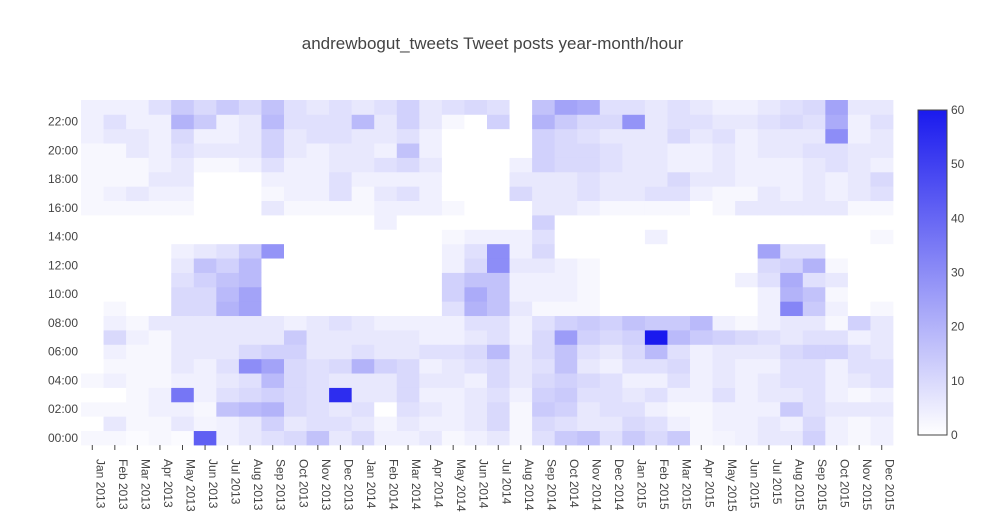 Image resolution: width=985 pixels, height=525 pixels. What do you see at coordinates (958, 327) in the screenshot?
I see `colorbar-tick-label: 20` at bounding box center [958, 327].